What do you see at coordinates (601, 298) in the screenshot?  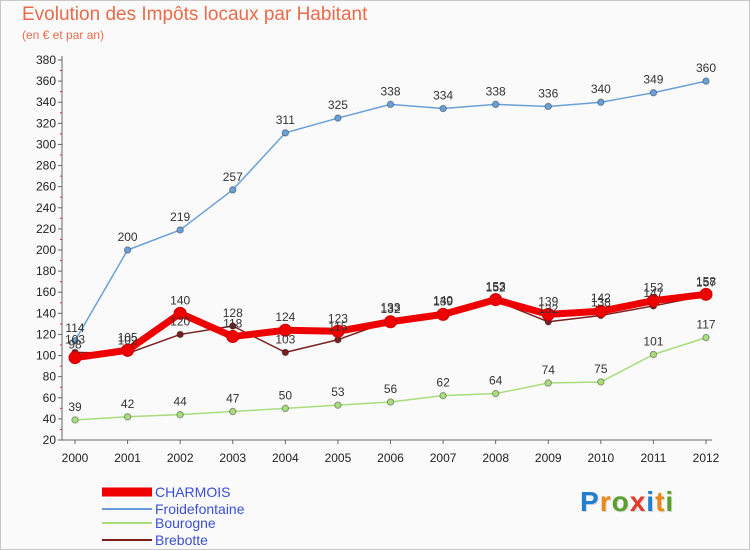 I see `data-label: 142` at bounding box center [601, 298].